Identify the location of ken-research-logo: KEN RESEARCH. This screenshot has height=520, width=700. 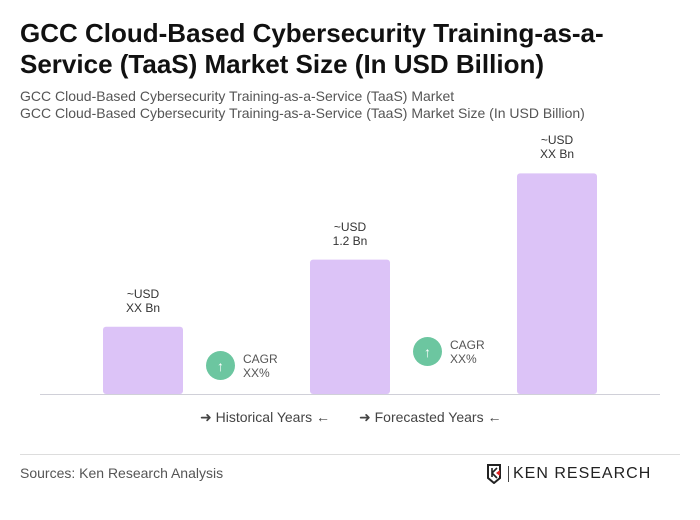
(568, 474).